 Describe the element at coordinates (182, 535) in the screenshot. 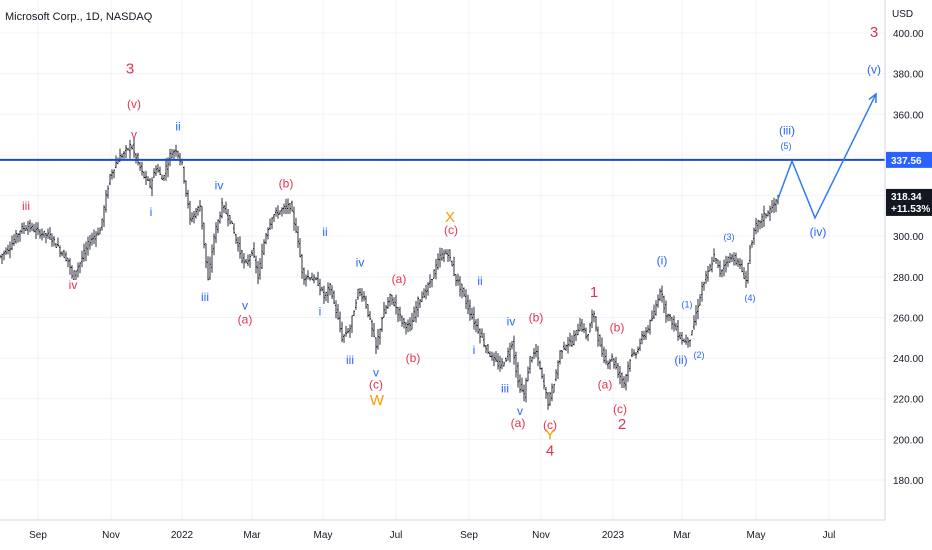

I see `x-tick-label: 2022` at that location.